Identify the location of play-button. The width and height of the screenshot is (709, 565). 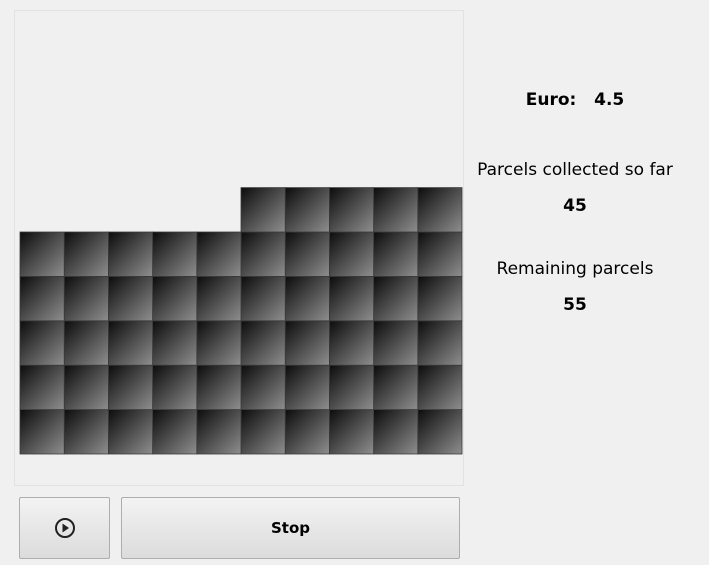
(64, 528).